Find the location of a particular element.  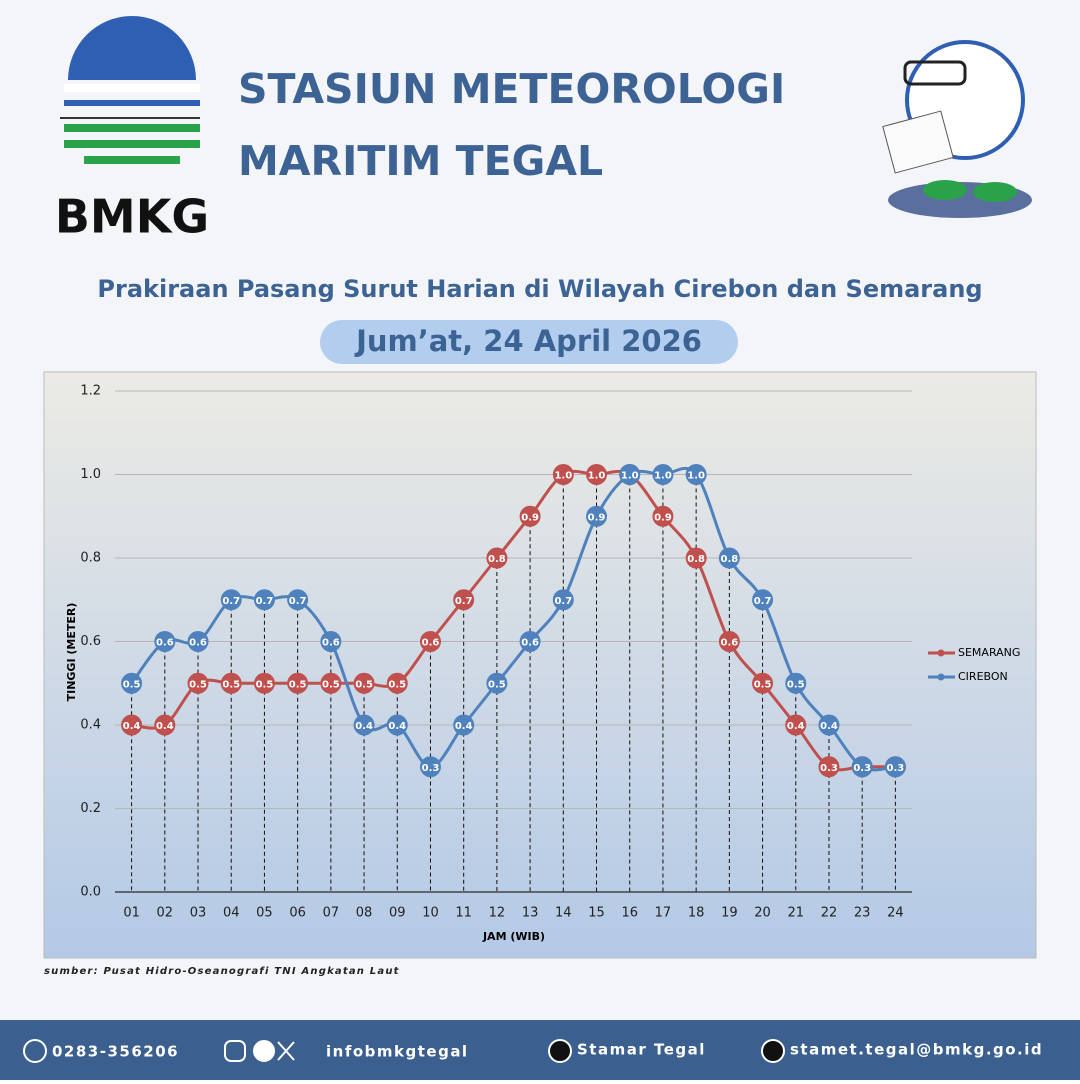

x-tick-label: 11 is located at coordinates (463, 913).